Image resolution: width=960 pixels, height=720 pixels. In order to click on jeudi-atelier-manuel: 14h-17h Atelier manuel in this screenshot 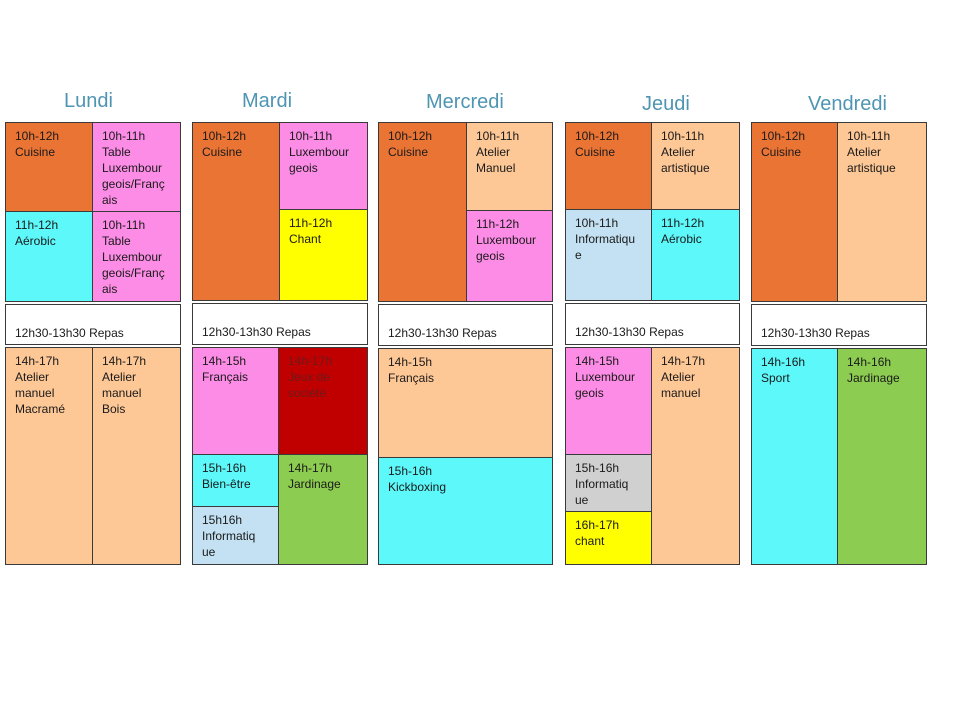, I will do `click(695, 456)`.